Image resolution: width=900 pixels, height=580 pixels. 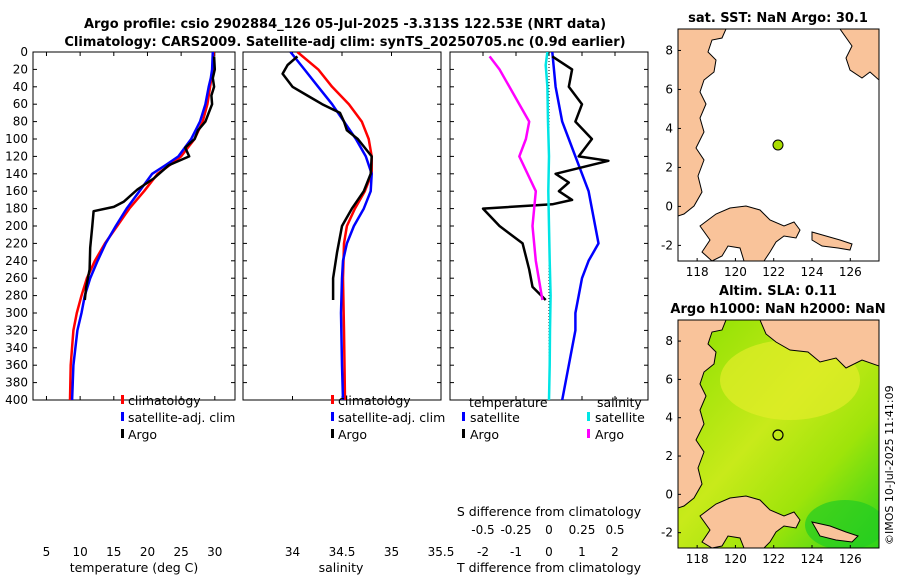 What do you see at coordinates (778, 291) in the screenshot?
I see `sla-map-title-line1: Altim. SLA: 0.11` at bounding box center [778, 291].